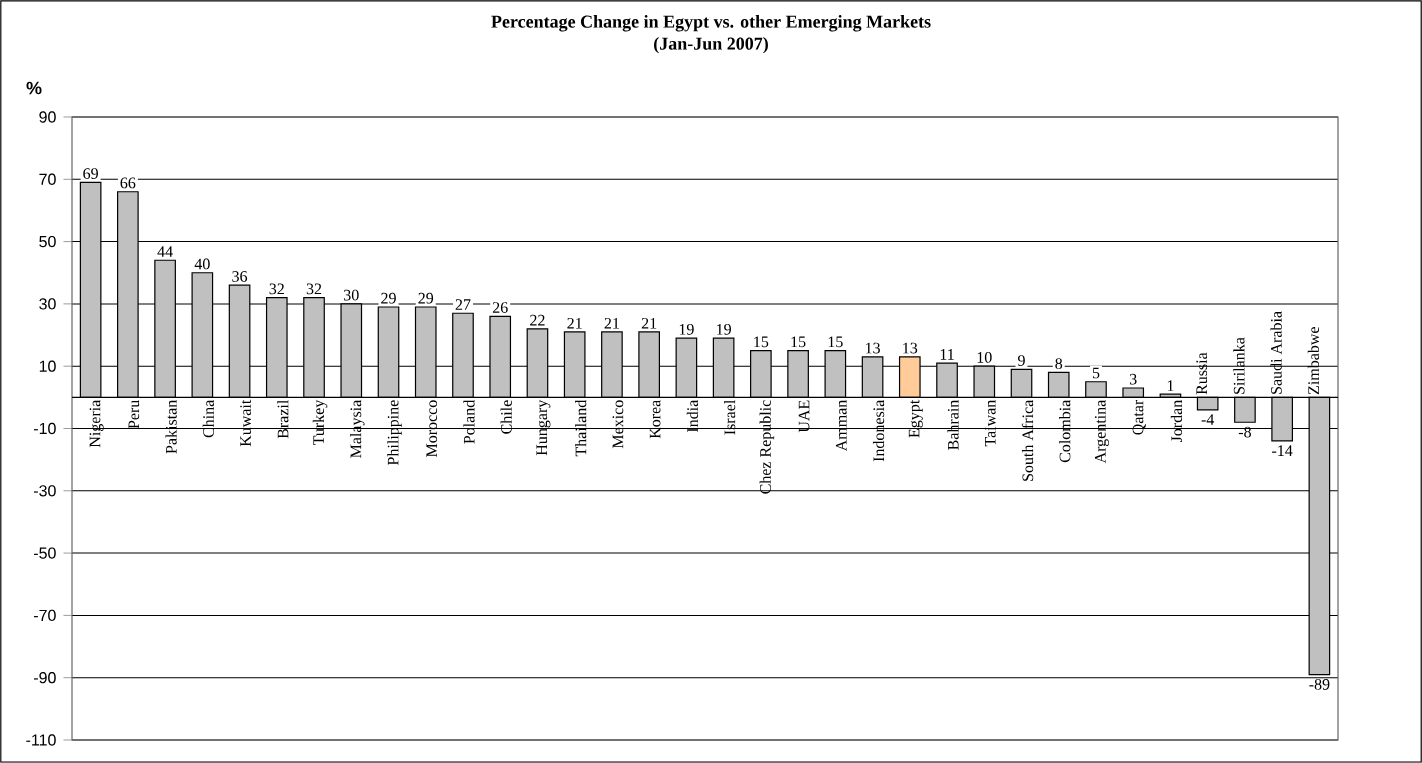 The height and width of the screenshot is (763, 1422). What do you see at coordinates (692, 416) in the screenshot?
I see `x-tick-label: India` at bounding box center [692, 416].